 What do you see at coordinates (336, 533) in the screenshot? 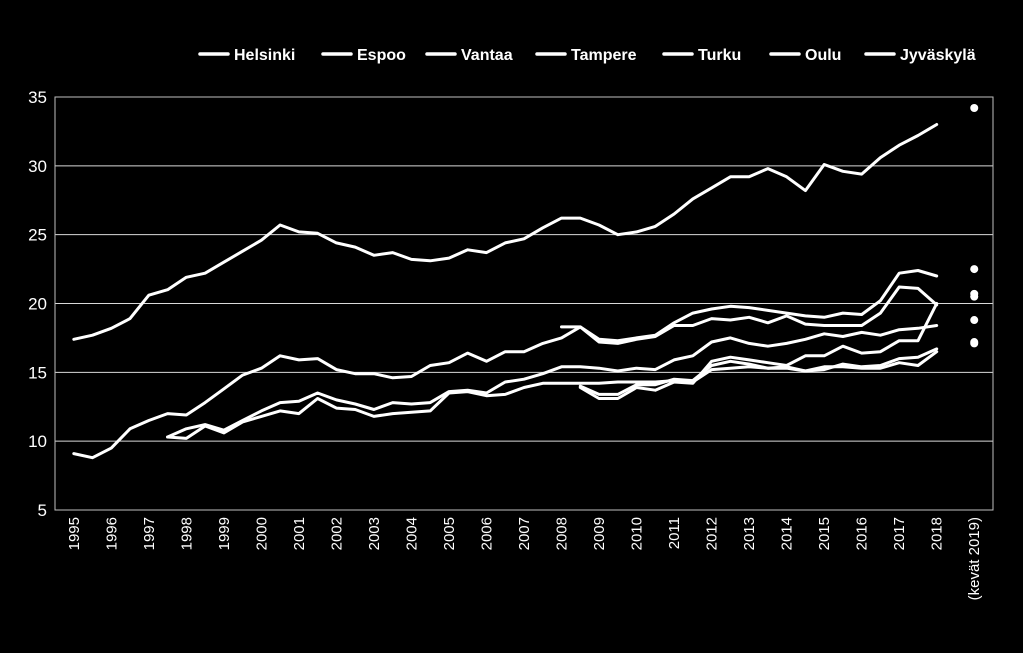
I see `x-tick-label: 2002` at bounding box center [336, 533].